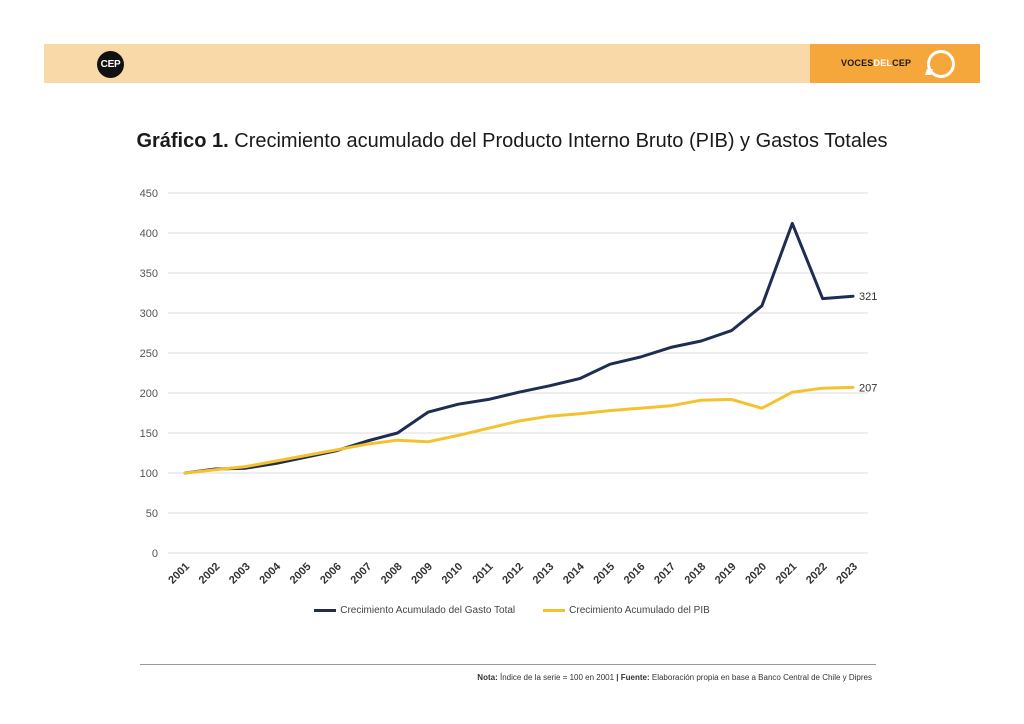  I want to click on x-tick-label-2004: 2004, so click(270, 573).